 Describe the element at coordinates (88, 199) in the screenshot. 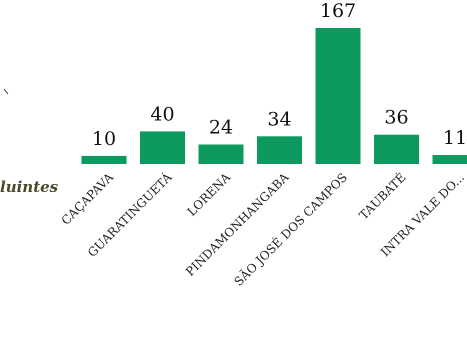

I see `category-label-1: CAÇAPAVA` at that location.